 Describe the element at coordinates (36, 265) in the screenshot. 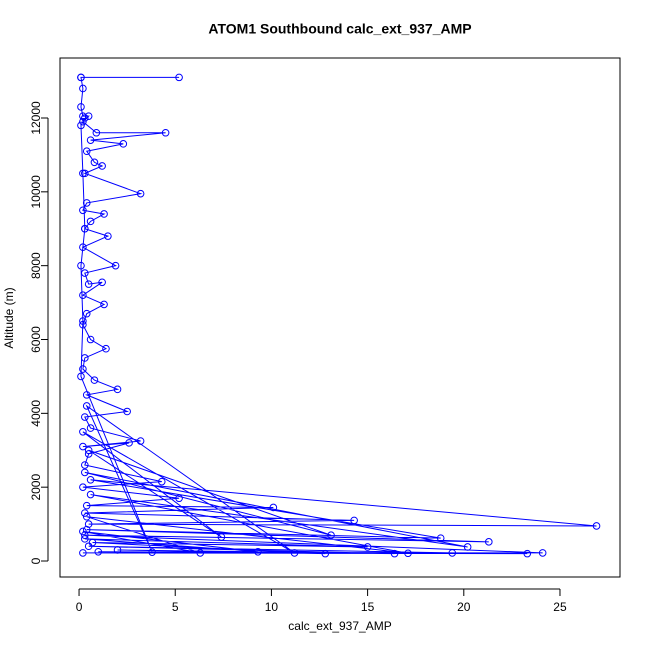

I see `y-tick-label: 8000` at that location.